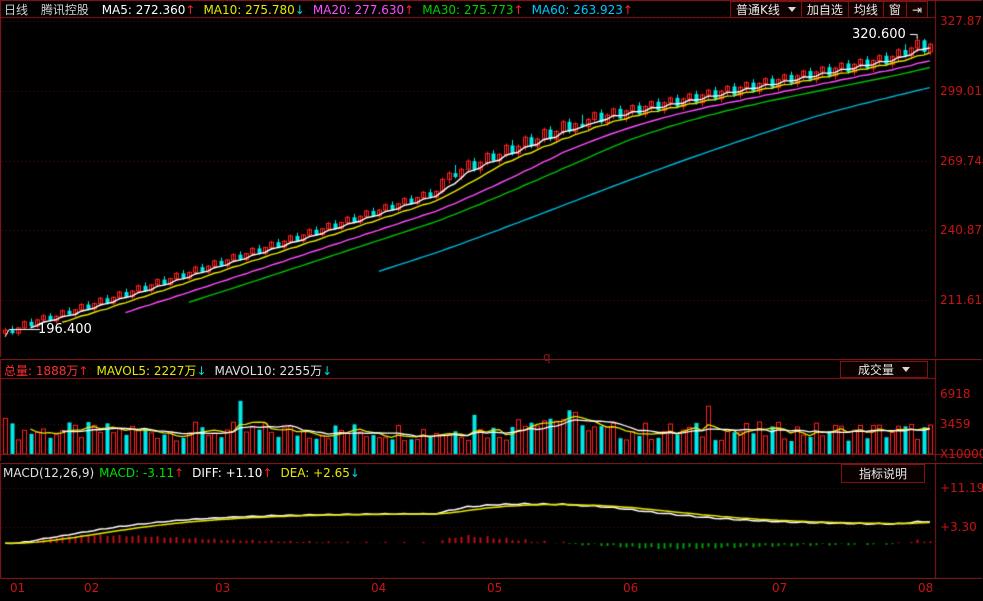 Image resolution: width=983 pixels, height=601 pixels. Describe the element at coordinates (49, 473) in the screenshot. I see `macd-title: MACD(12,26,9)` at that location.